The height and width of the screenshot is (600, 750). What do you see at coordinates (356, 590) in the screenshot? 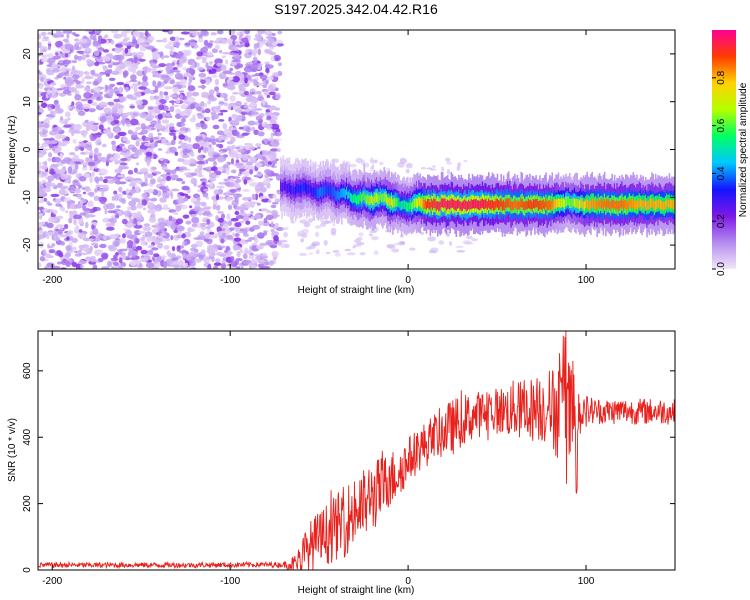
I see `snr-x-axis-label: Height of straight line (km)` at bounding box center [356, 590].